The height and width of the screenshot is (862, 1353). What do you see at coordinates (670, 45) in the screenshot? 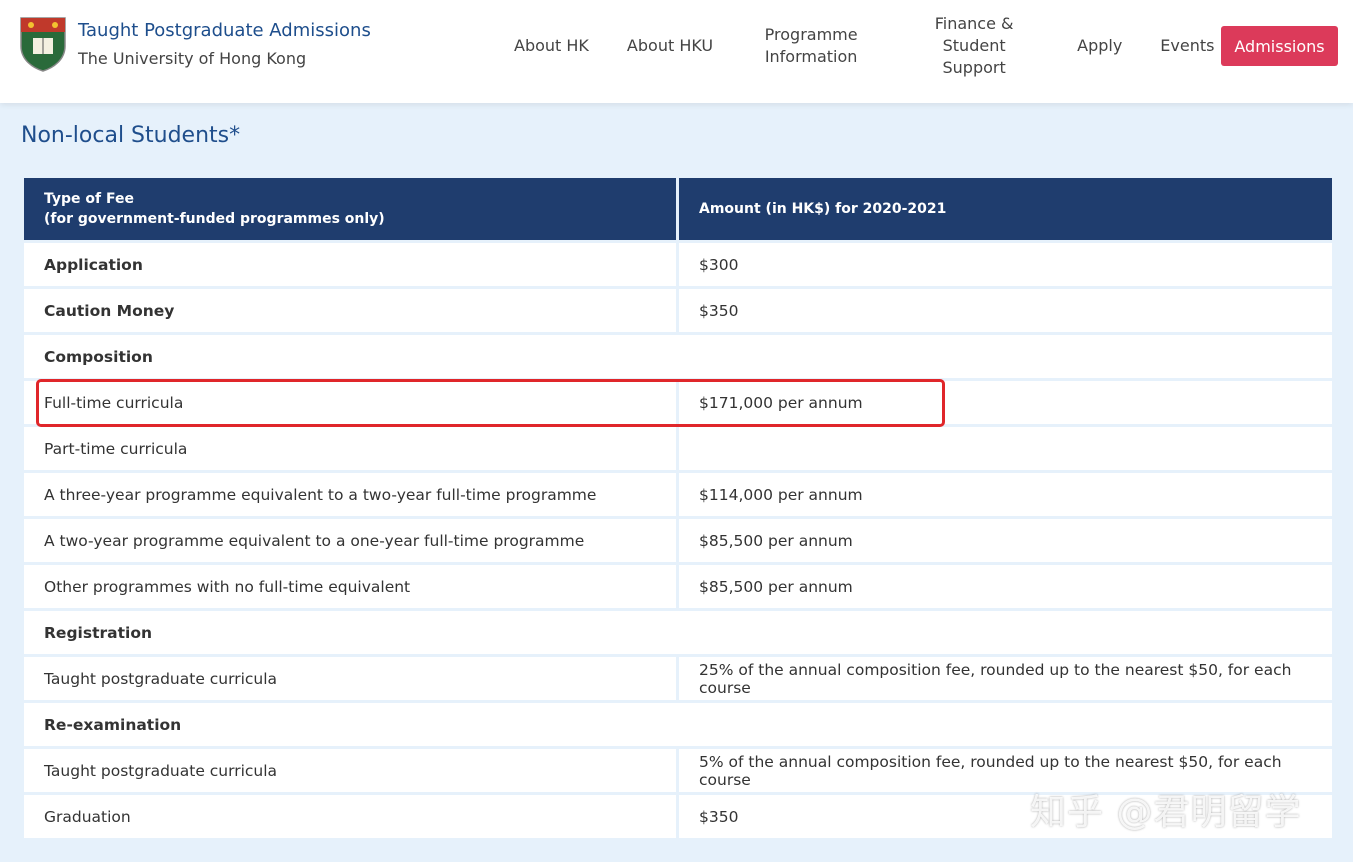
I see `nav-item: About HKU` at bounding box center [670, 45].